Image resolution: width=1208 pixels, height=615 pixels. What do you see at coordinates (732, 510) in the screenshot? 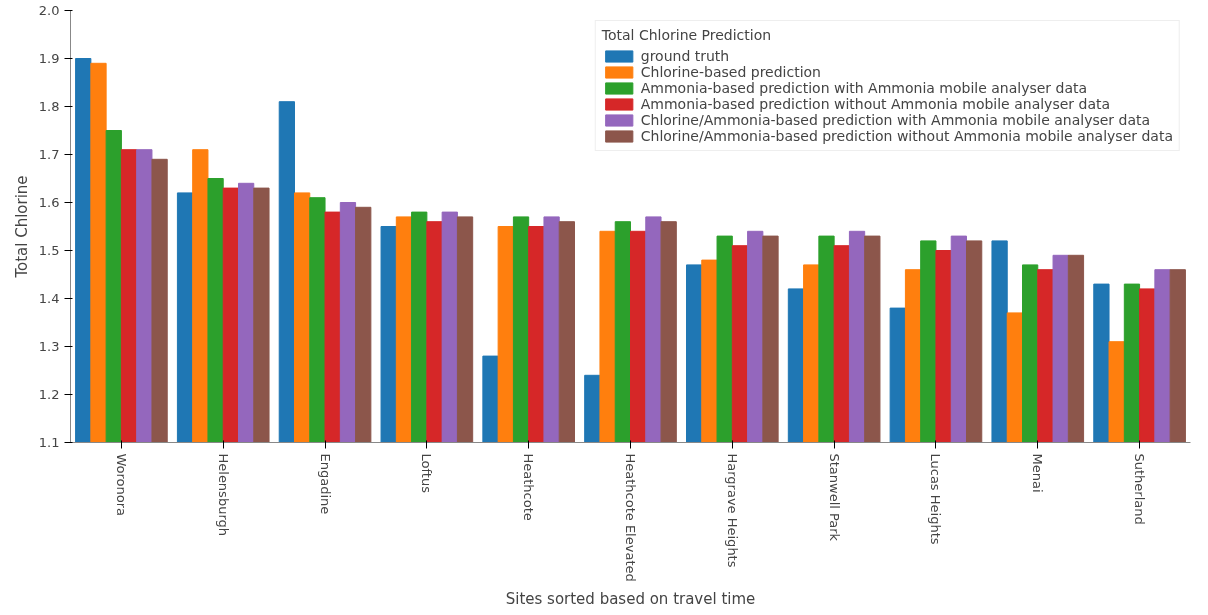
I see `x-tick-label: Hargrave Heights` at bounding box center [732, 510].